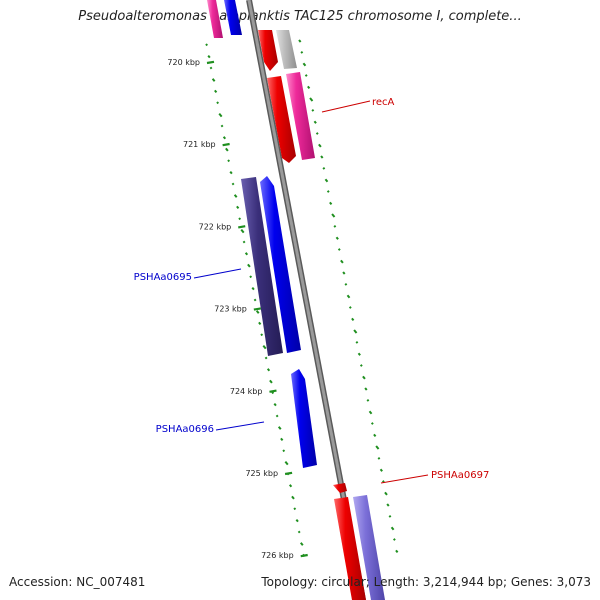 The height and width of the screenshot is (600, 600). What do you see at coordinates (77, 582) in the screenshot?
I see `accession-text: Accession: NC_007481` at bounding box center [77, 582].